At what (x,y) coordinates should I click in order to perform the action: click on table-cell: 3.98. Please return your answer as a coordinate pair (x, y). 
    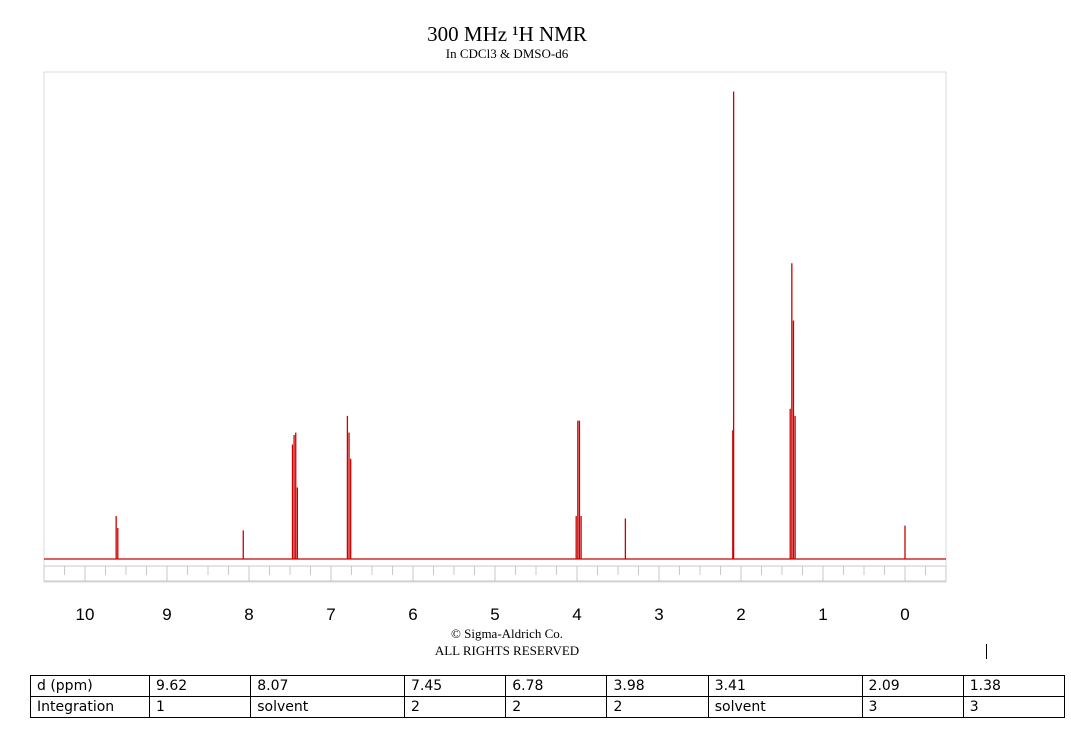
    Looking at the image, I should click on (657, 686).